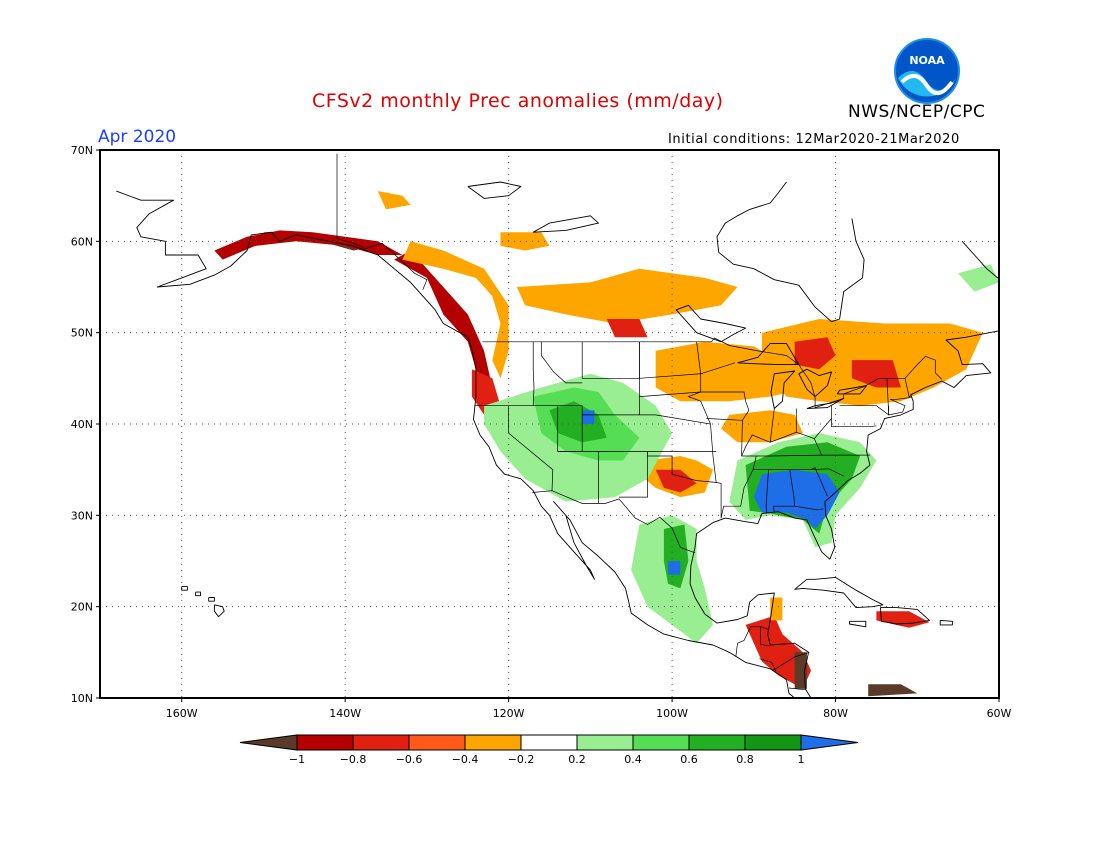 This screenshot has height=850, width=1100. Describe the element at coordinates (525, 241) in the screenshot. I see `anomaly-region-canada-north-dry` at that location.